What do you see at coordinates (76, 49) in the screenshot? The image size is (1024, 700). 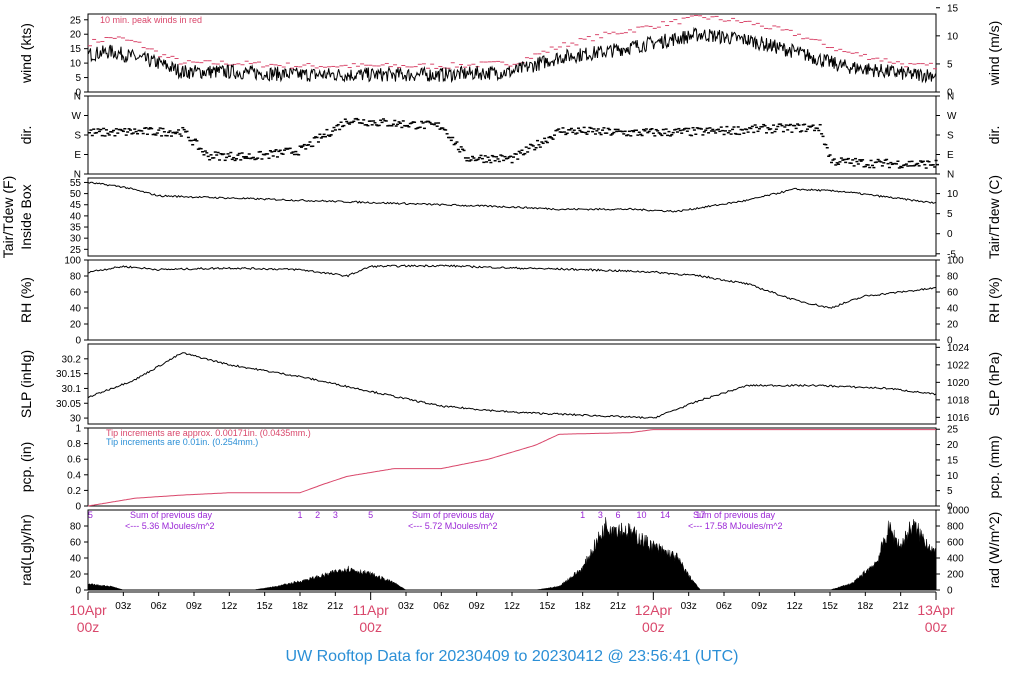 I see `wind-left-tick-label: 15` at bounding box center [76, 49].